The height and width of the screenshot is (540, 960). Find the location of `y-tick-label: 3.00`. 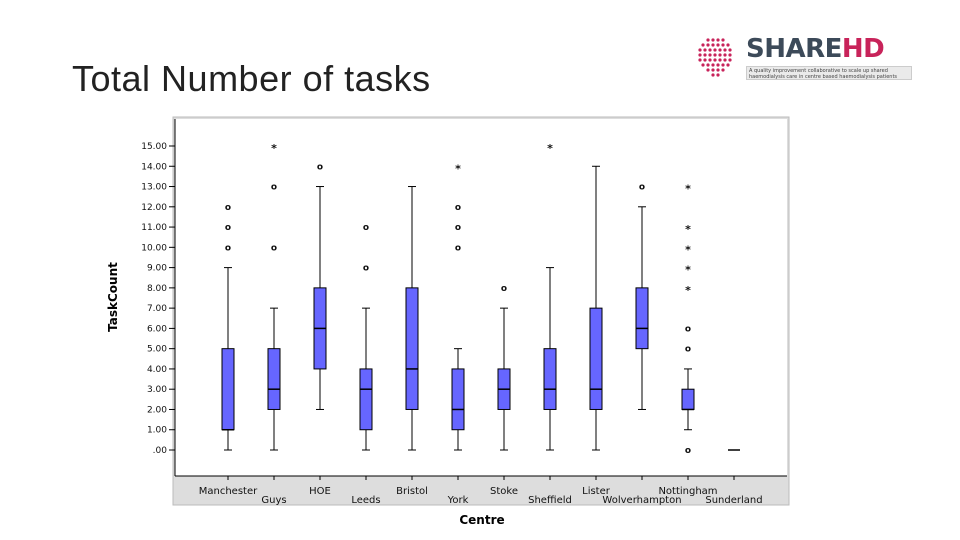

y-tick-label: 3.00 is located at coordinates (157, 390).